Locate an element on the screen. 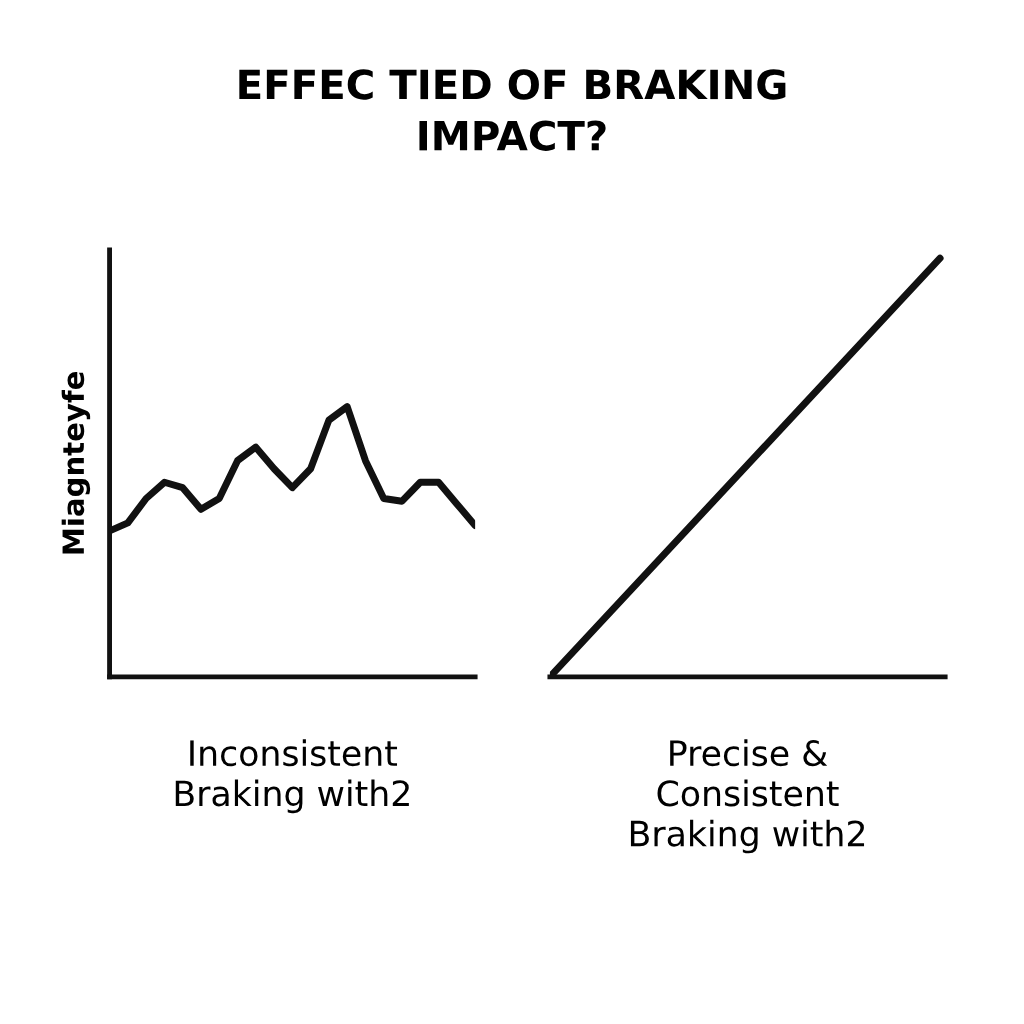  y-axis-title: Miagnteyfe is located at coordinates (76, 463).